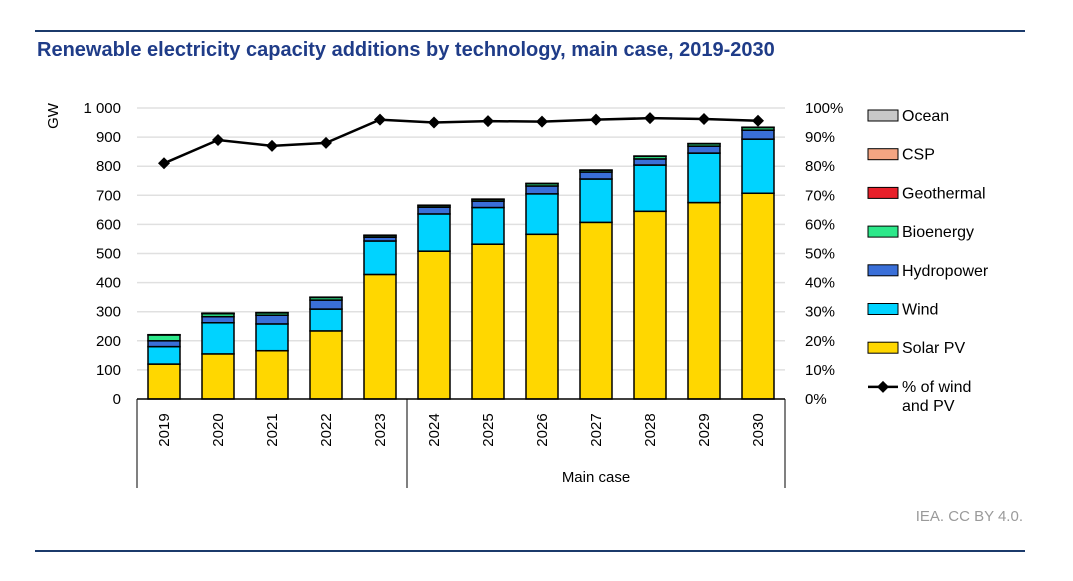 The width and height of the screenshot is (1073, 581). Describe the element at coordinates (218, 429) in the screenshot. I see `x-tick-label: 2020` at that location.